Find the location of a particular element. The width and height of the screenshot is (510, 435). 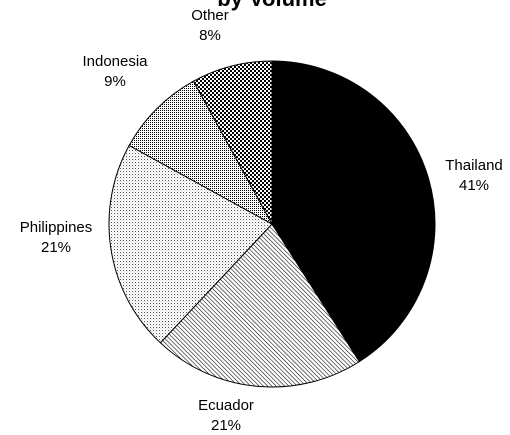

pie-slice-indonesia is located at coordinates (201, 153).